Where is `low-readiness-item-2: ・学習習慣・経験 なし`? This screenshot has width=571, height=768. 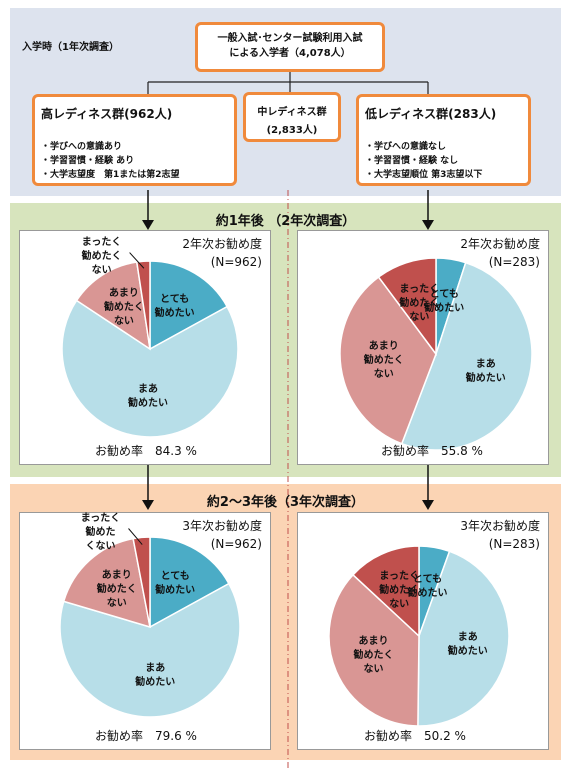
low-readiness-item-2: ・学習習慣・経験 なし is located at coordinates (412, 161).